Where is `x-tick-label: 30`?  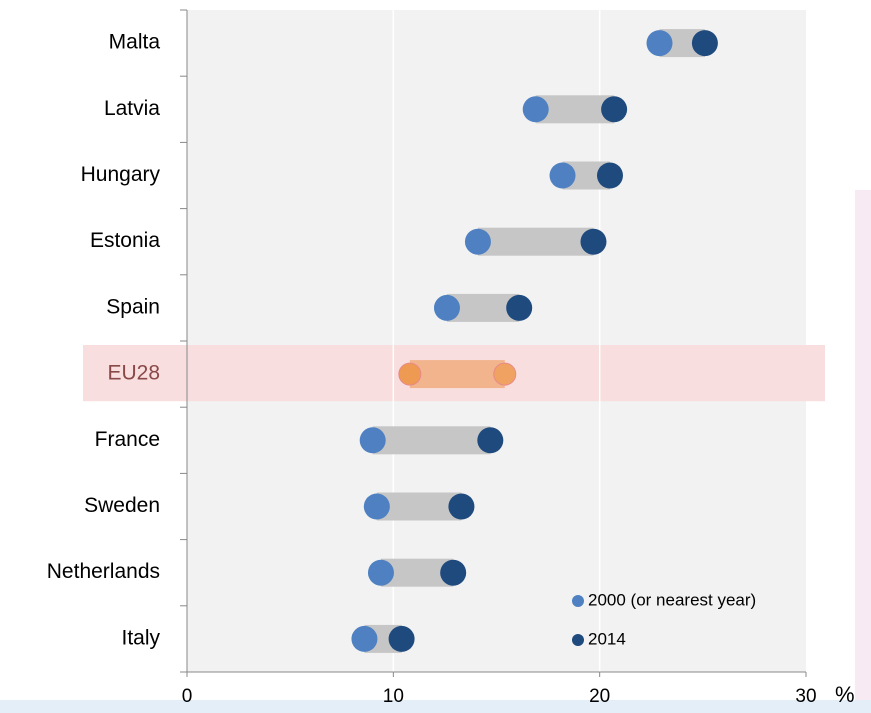 x-tick-label: 30 is located at coordinates (805, 696).